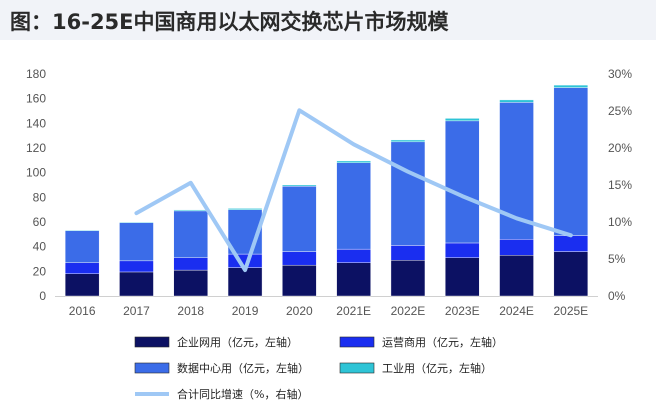 This screenshot has height=420, width=656. What do you see at coordinates (620, 185) in the screenshot?
I see `right-axis-tick-label: 15%` at bounding box center [620, 185].